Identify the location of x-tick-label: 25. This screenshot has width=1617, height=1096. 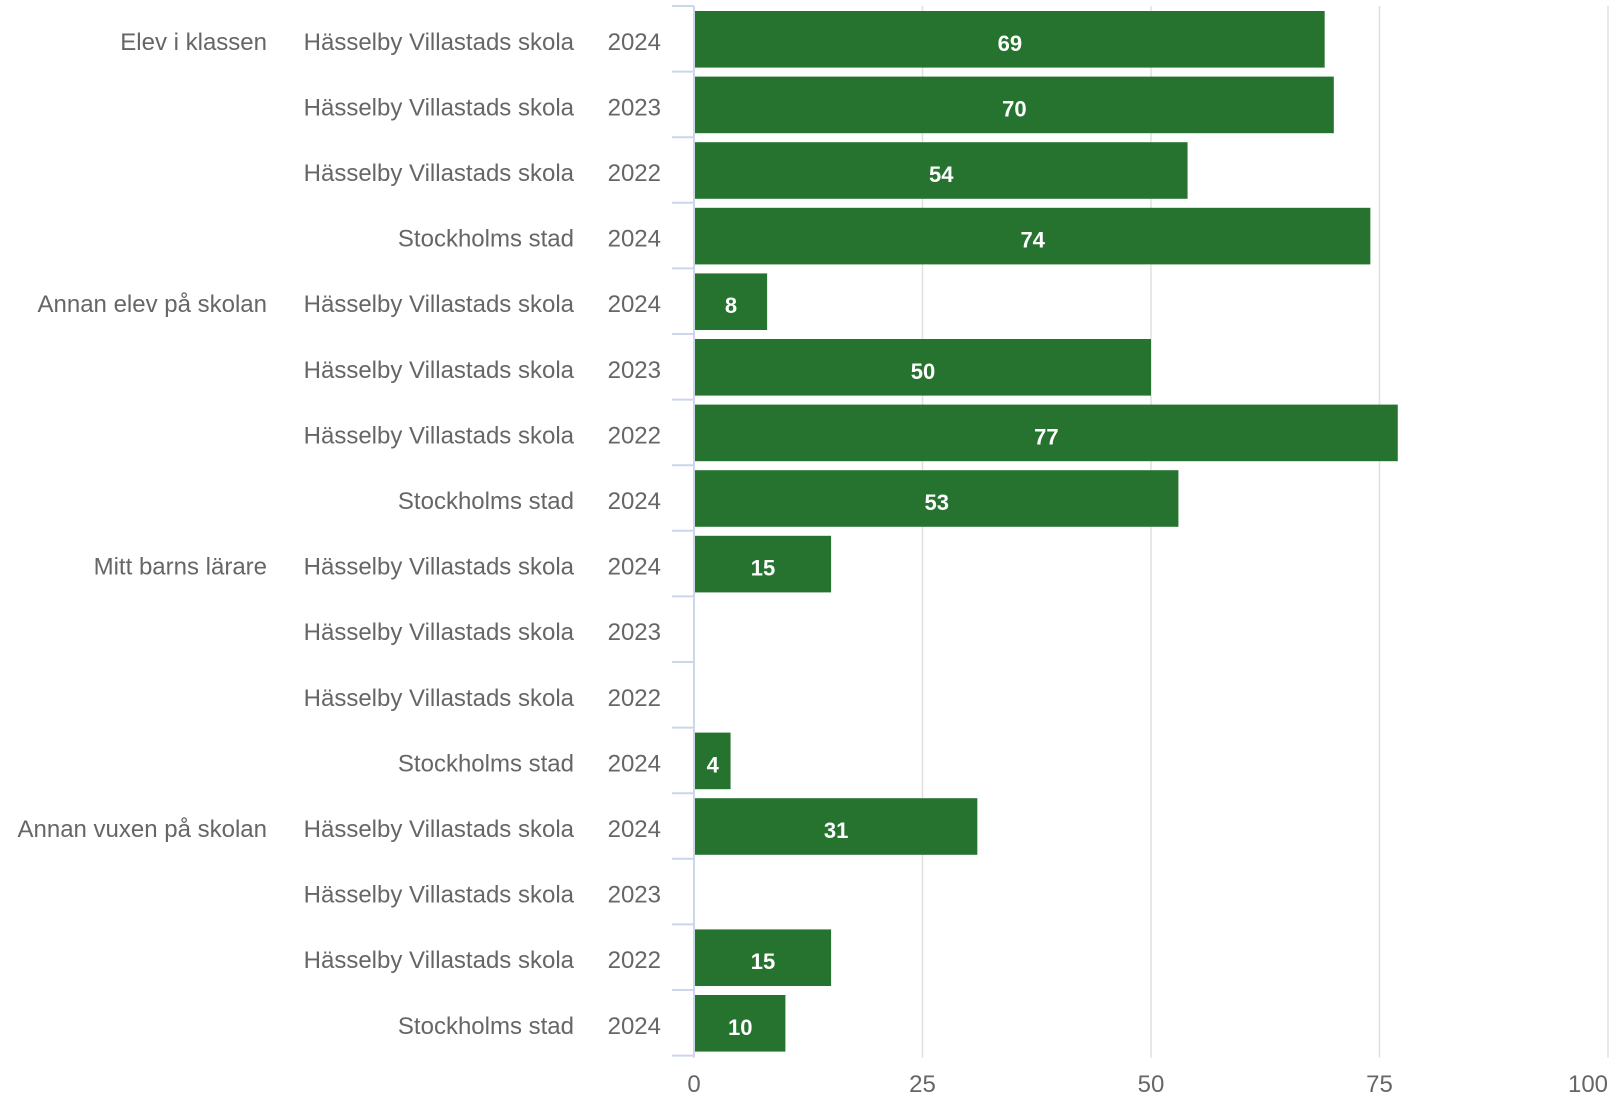
(922, 1083).